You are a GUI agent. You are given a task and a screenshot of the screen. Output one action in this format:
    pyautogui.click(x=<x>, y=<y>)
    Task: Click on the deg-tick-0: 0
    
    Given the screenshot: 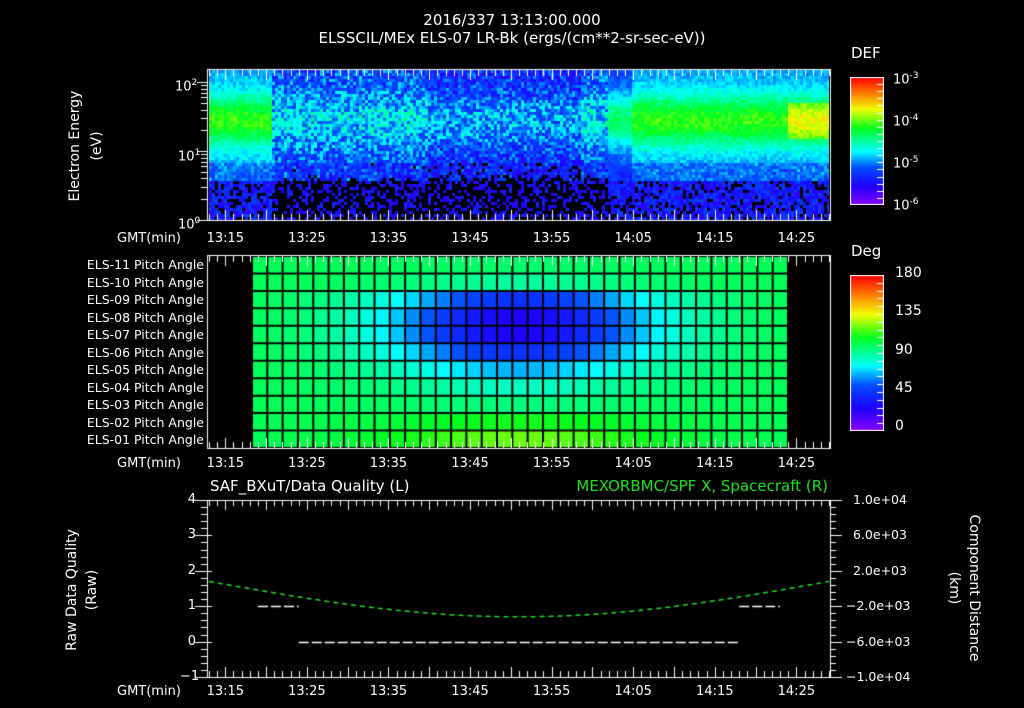 What is the action you would take?
    pyautogui.click(x=899, y=426)
    